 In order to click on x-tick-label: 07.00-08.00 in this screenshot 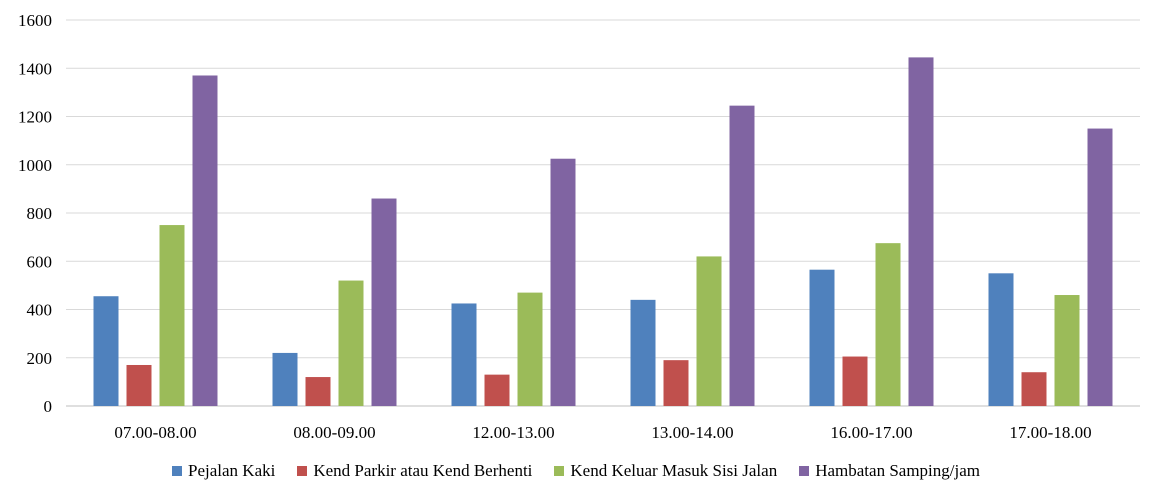, I will do `click(155, 432)`.